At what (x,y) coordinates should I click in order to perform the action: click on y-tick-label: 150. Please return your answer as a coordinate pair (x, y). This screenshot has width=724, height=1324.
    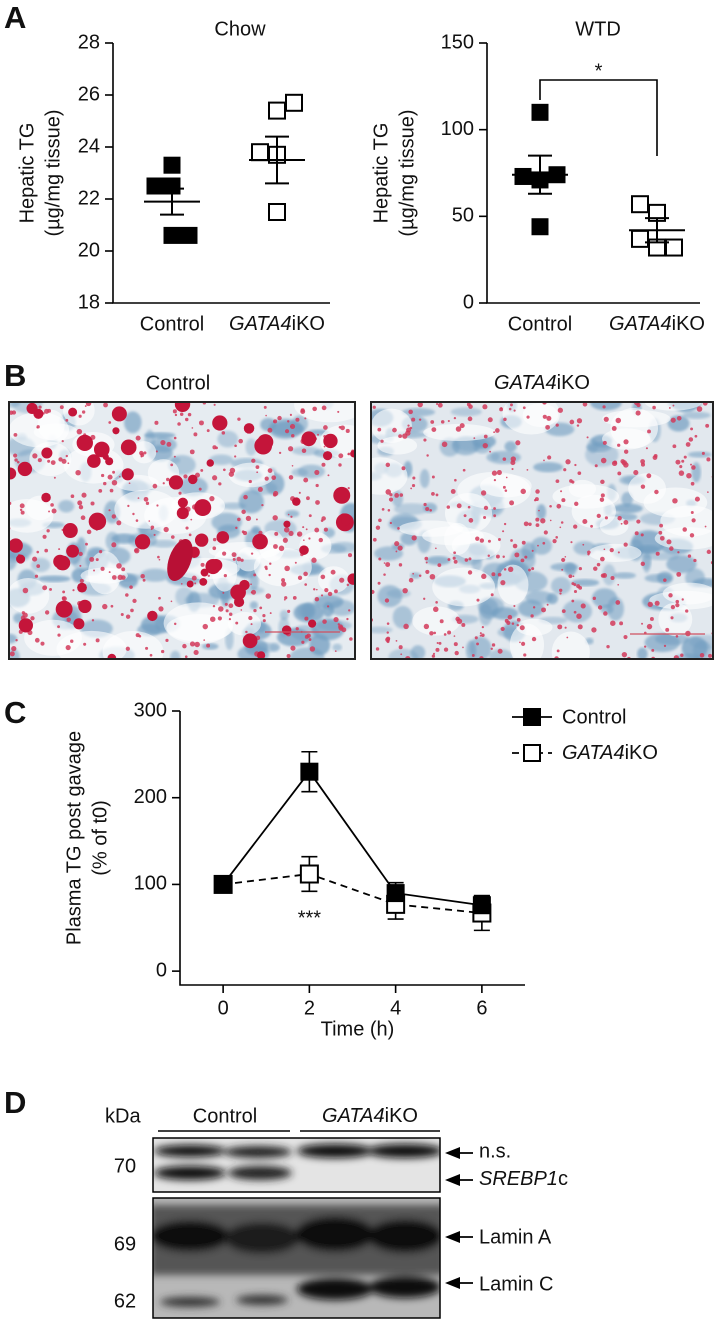
    Looking at the image, I should click on (457, 42).